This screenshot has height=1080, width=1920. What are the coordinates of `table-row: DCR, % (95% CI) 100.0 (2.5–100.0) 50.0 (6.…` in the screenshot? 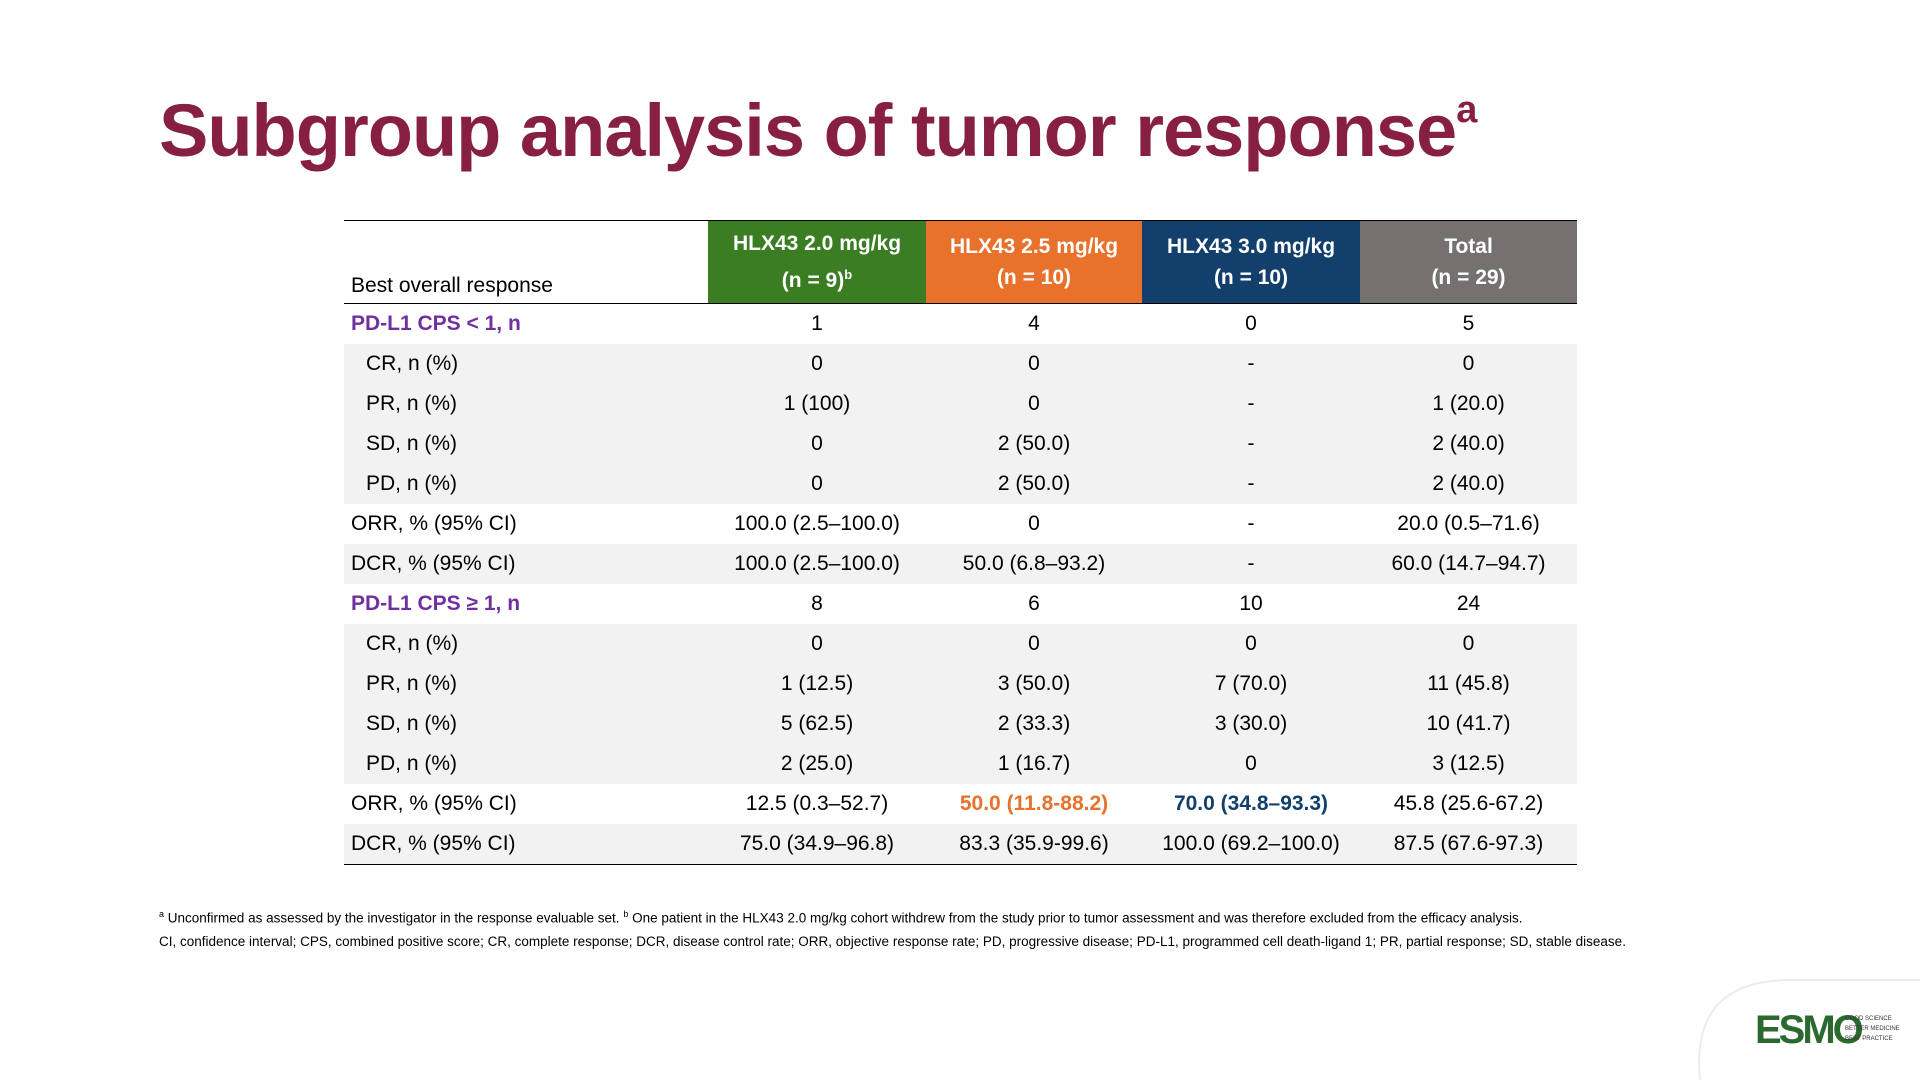 It's located at (960, 564).